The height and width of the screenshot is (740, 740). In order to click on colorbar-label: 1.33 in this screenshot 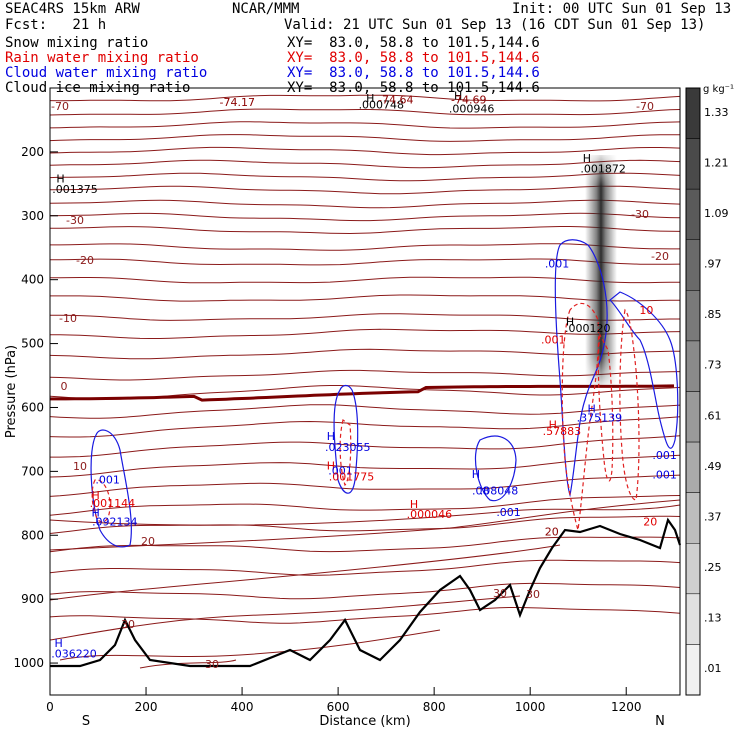, I will do `click(716, 112)`.